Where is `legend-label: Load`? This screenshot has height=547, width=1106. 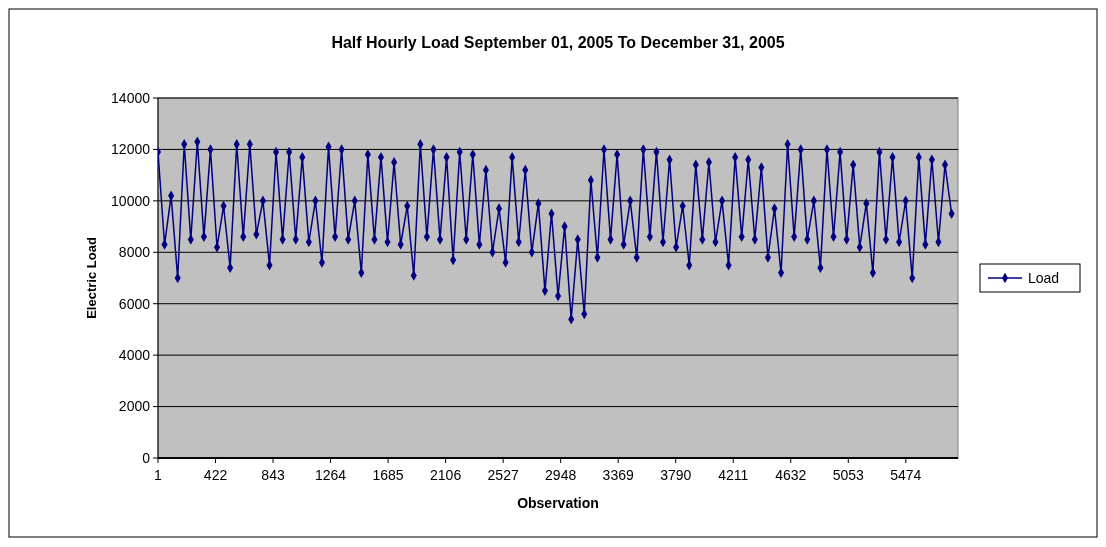
legend-label: Load is located at coordinates (1044, 277).